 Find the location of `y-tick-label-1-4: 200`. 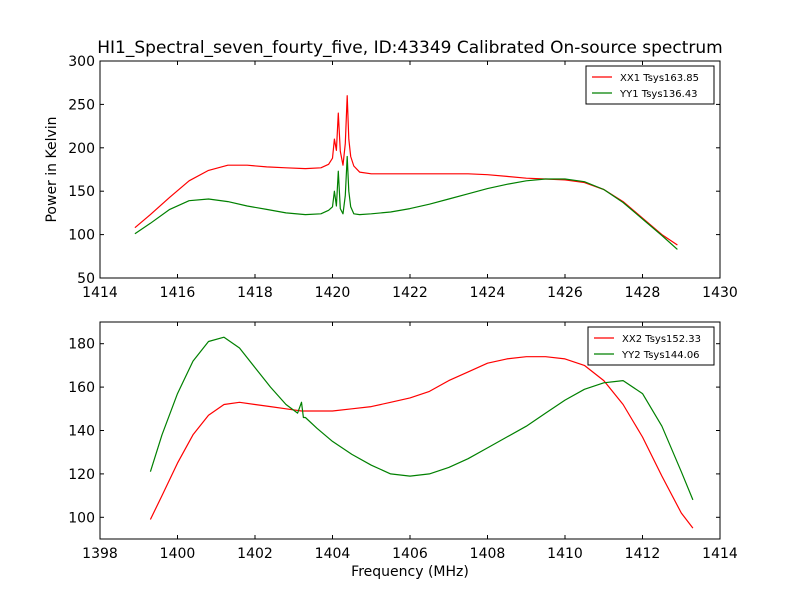

y-tick-label-1-4: 200 is located at coordinates (81, 149).